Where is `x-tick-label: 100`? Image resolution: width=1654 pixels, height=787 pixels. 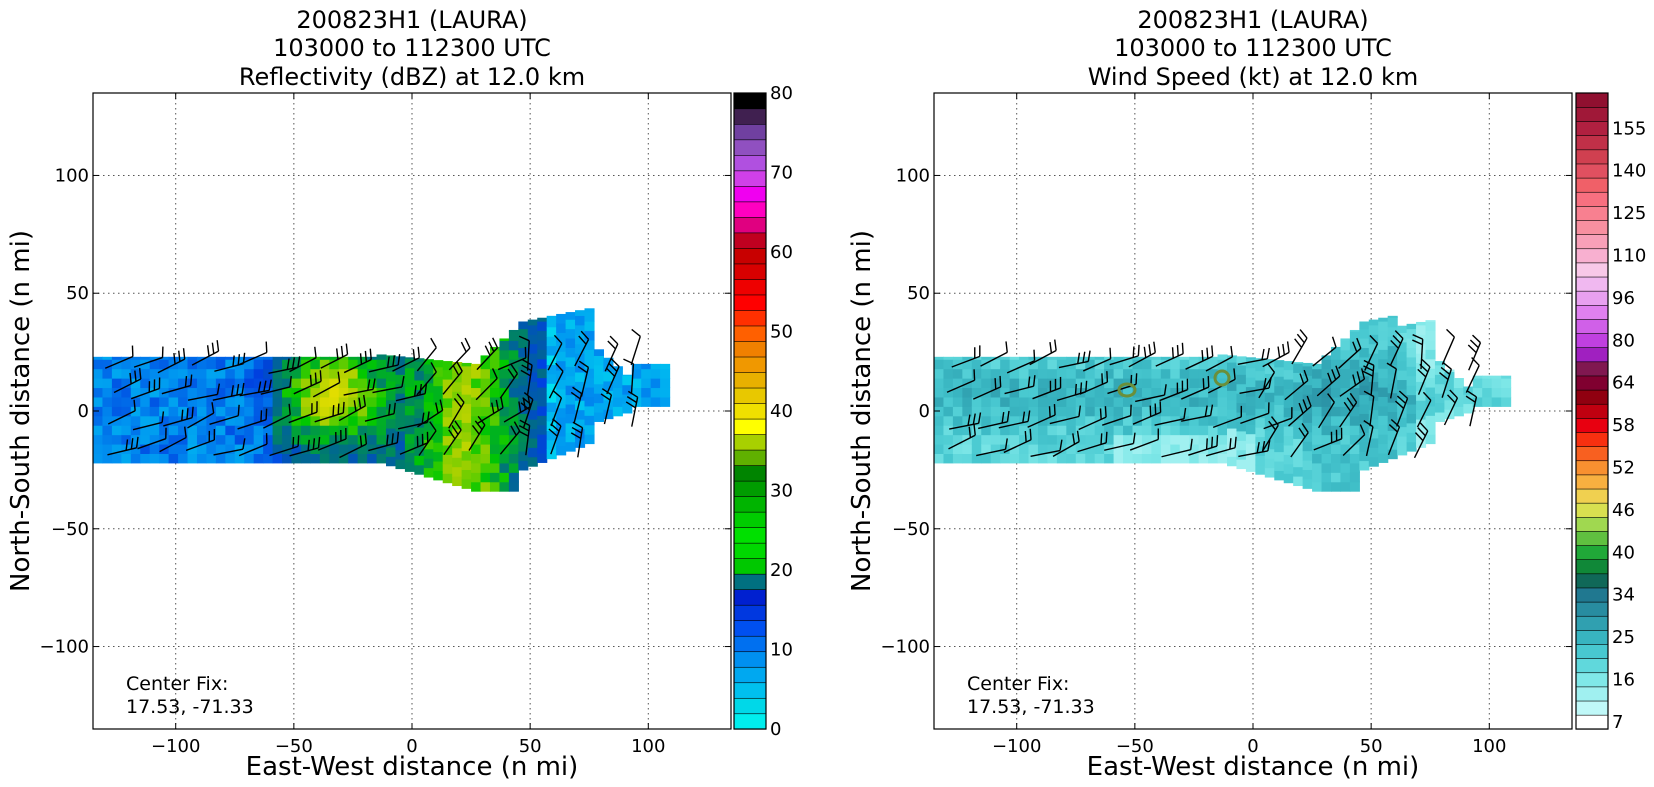 x-tick-label: 100 is located at coordinates (648, 746).